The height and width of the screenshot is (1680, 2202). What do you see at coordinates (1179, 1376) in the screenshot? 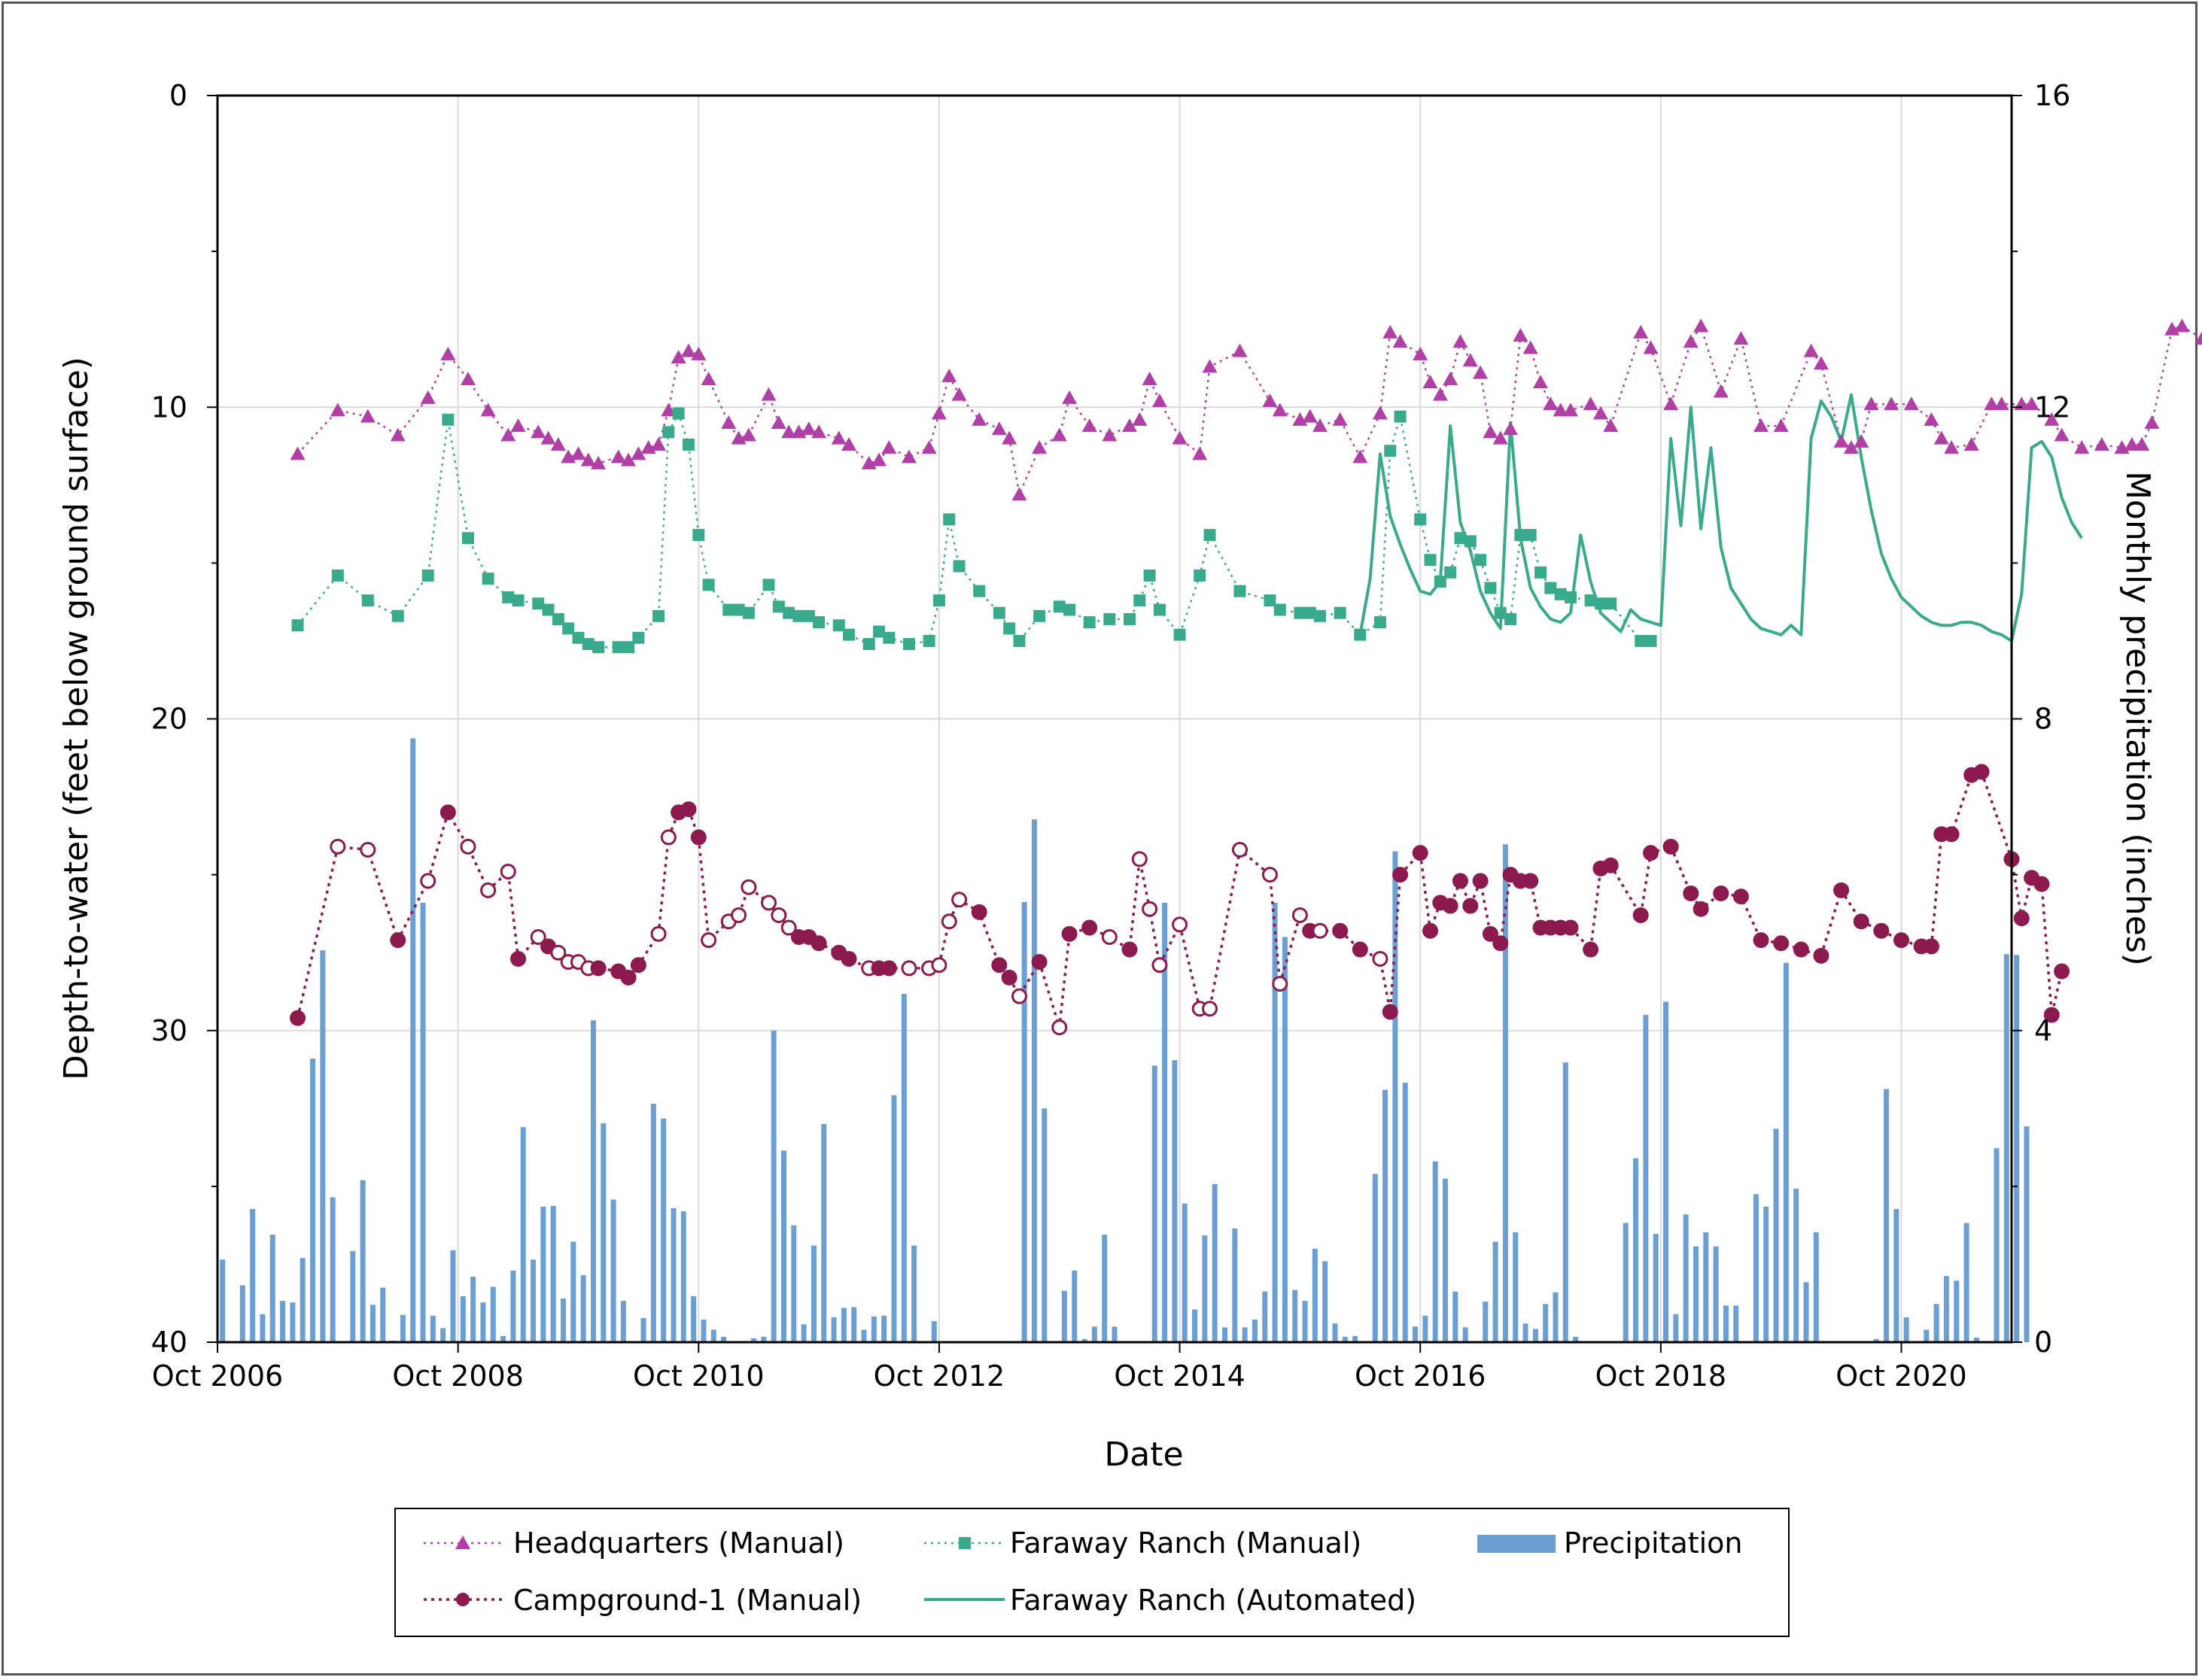
I see `x-tick-label: Oct 2014` at bounding box center [1179, 1376].